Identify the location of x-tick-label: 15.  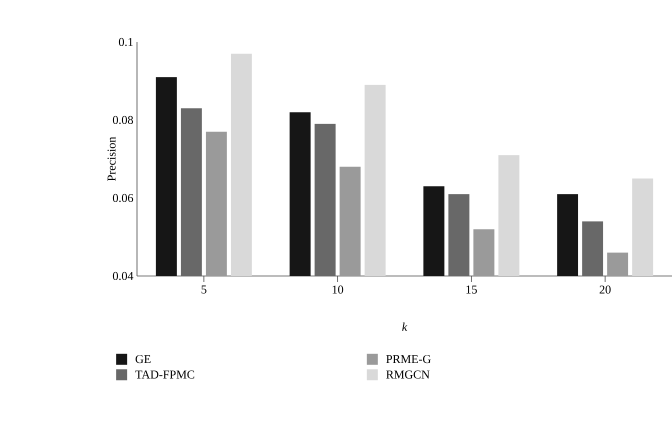
(471, 290).